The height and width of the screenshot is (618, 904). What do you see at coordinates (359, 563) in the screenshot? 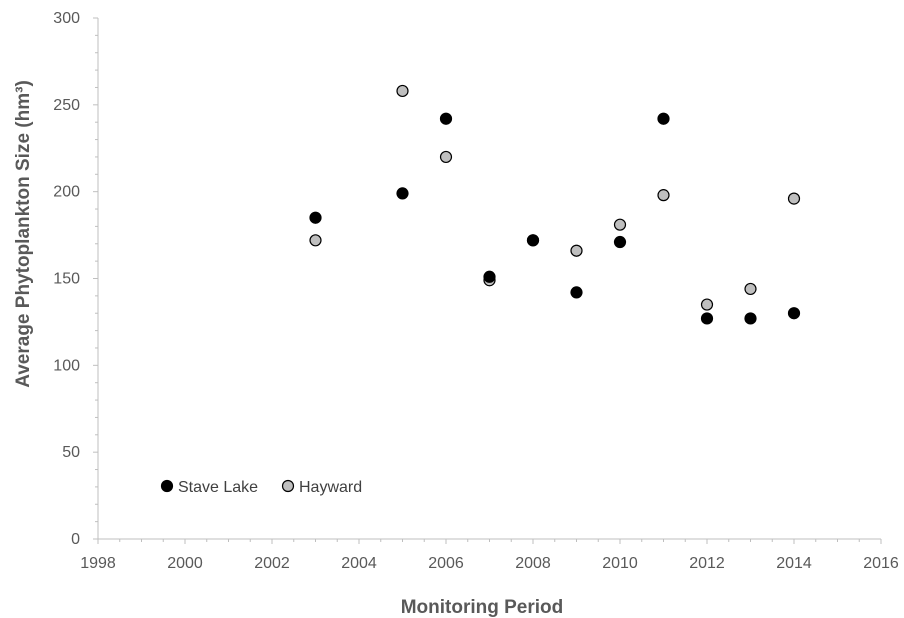
I see `x-tick-label: 2004` at bounding box center [359, 563].